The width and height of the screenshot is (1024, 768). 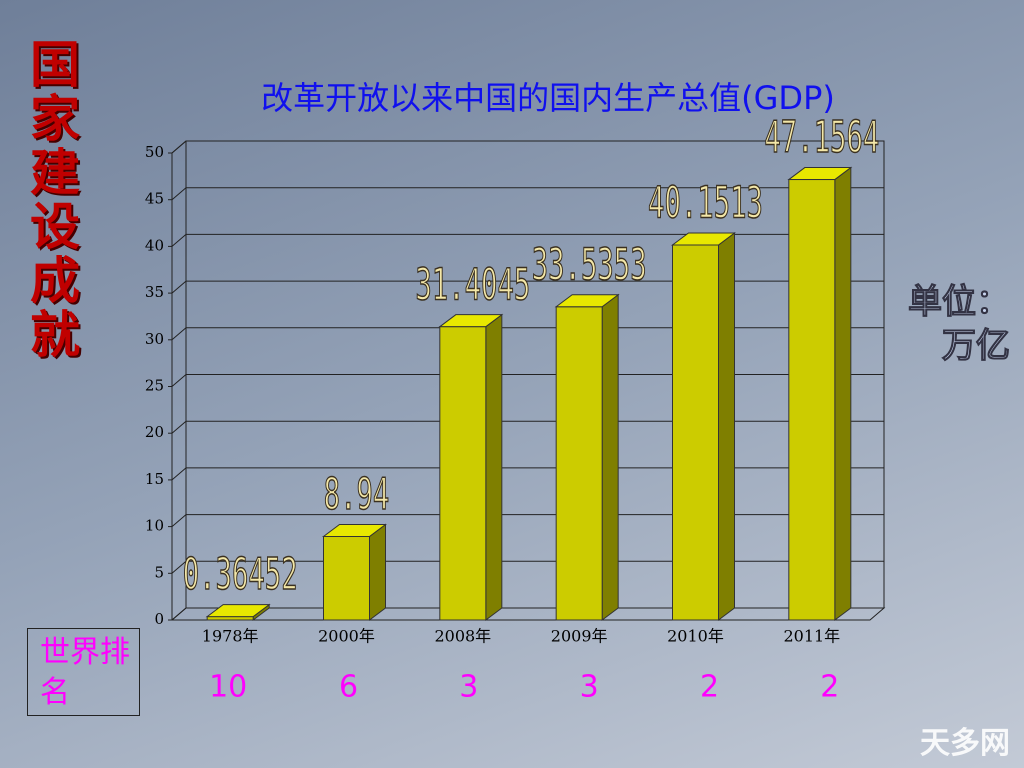 I want to click on watermark: 天多网, so click(x=965, y=743).